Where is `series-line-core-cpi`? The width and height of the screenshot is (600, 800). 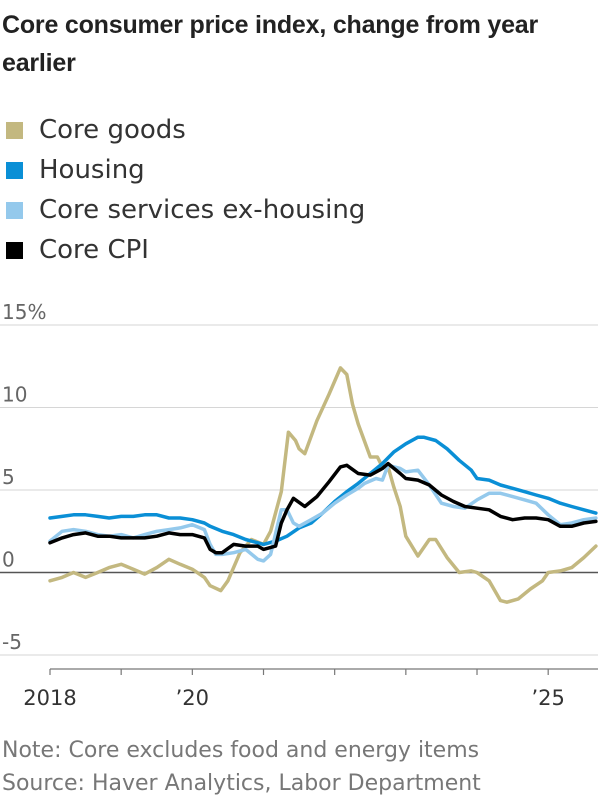 series-line-core-cpi is located at coordinates (323, 508).